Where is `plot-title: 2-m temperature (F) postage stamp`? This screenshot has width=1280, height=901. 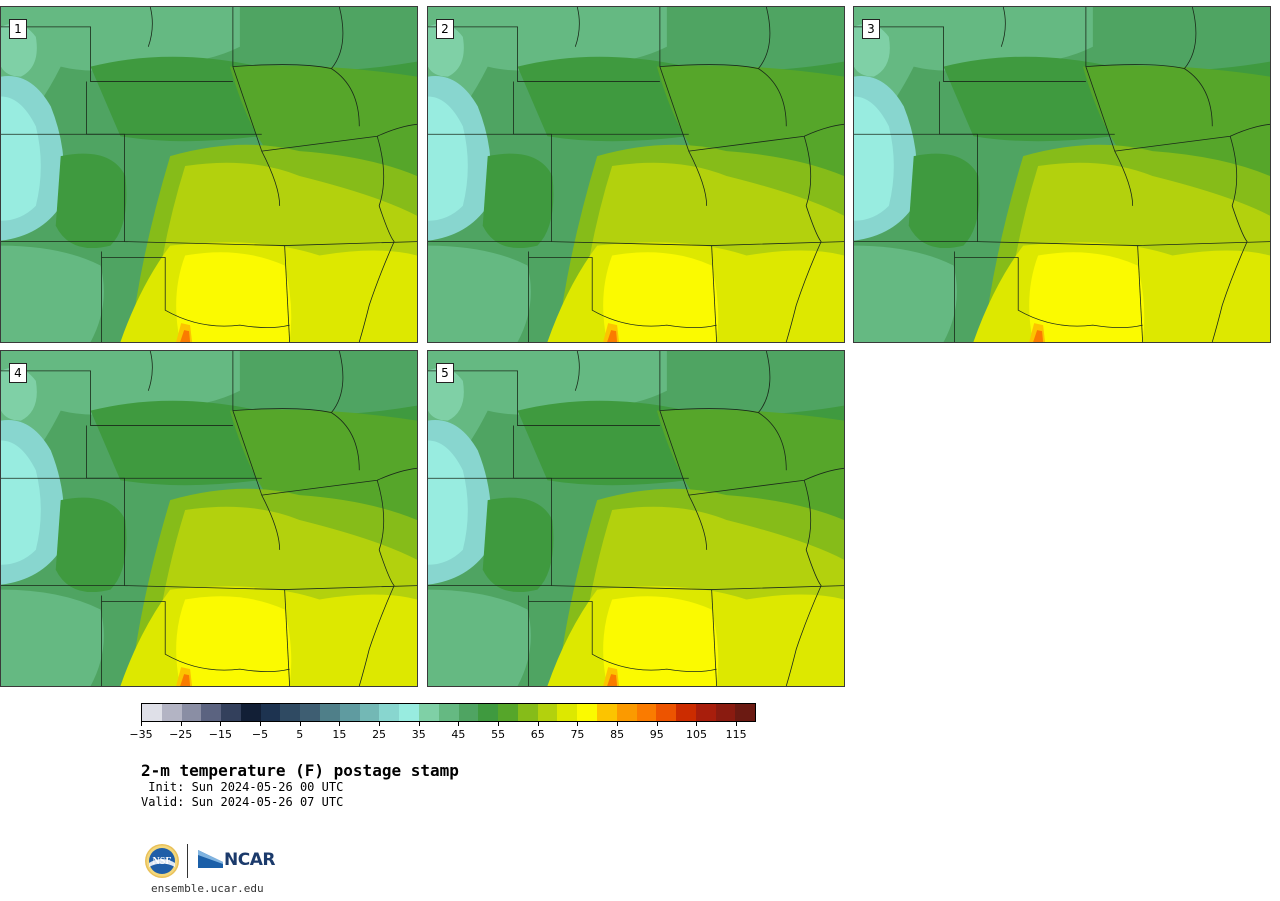
plot-title: 2-m temperature (F) postage stamp is located at coordinates (300, 770).